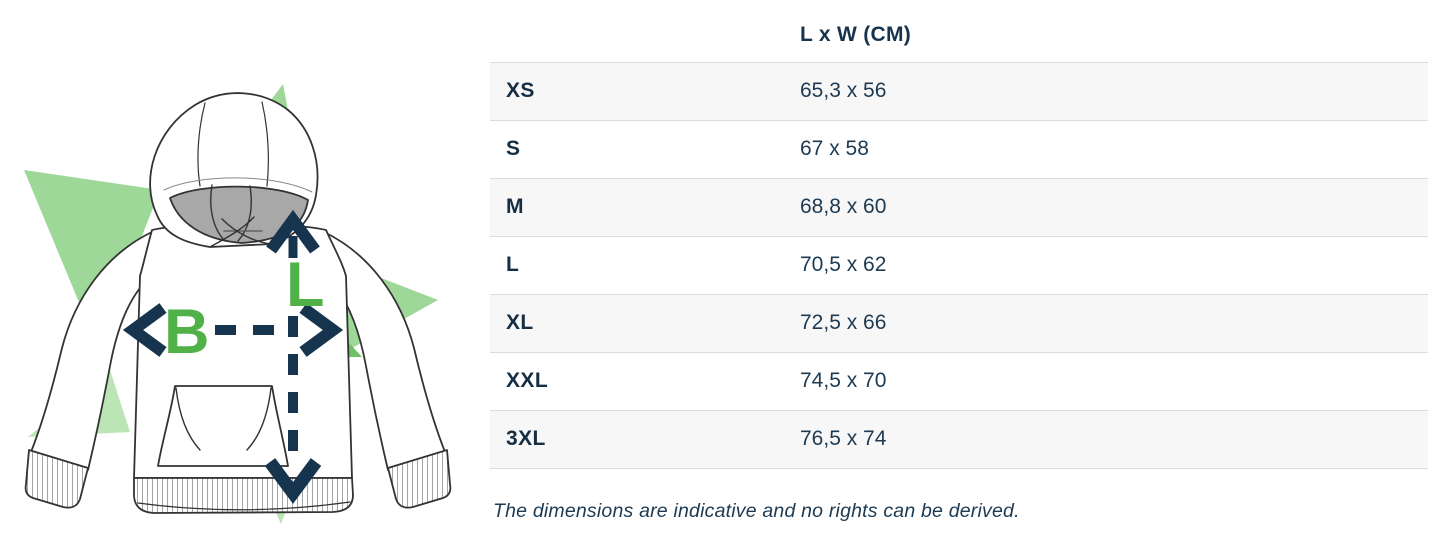  I want to click on size-column-header, so click(645, 35).